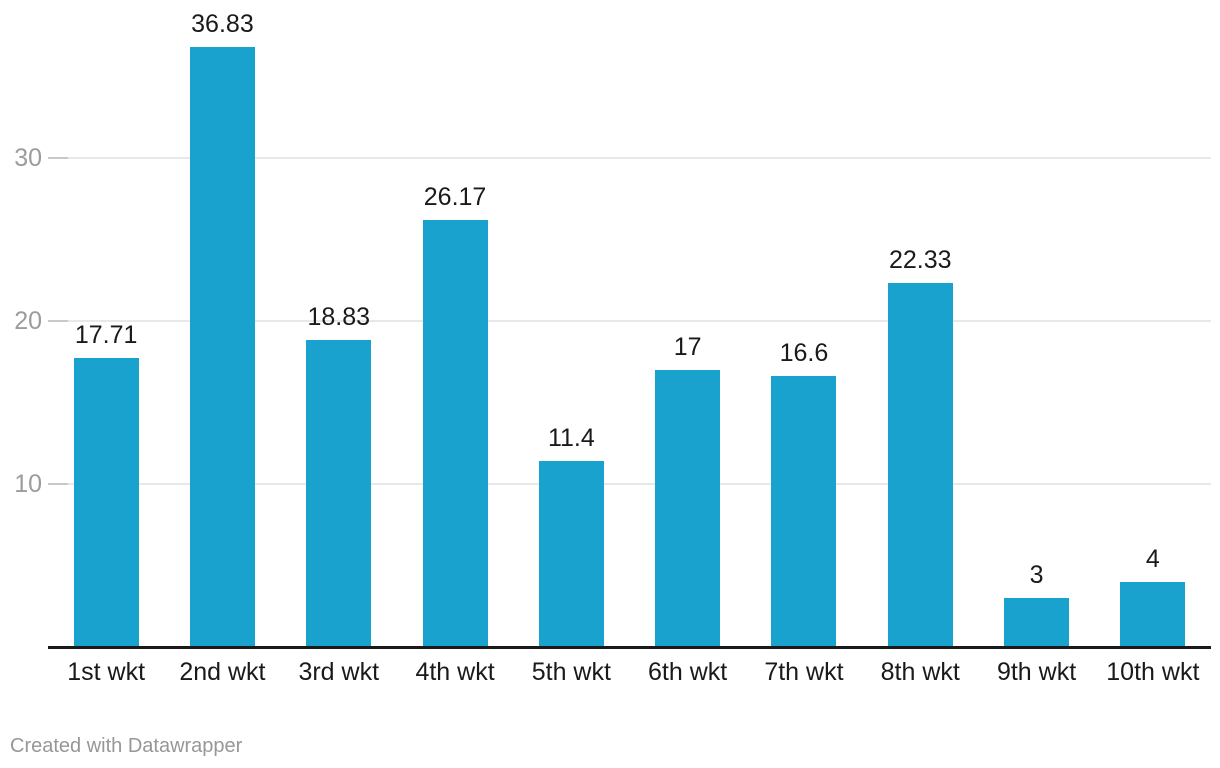 This screenshot has width=1220, height=768. Describe the element at coordinates (1153, 614) in the screenshot. I see `bar-10th-wkt` at that location.